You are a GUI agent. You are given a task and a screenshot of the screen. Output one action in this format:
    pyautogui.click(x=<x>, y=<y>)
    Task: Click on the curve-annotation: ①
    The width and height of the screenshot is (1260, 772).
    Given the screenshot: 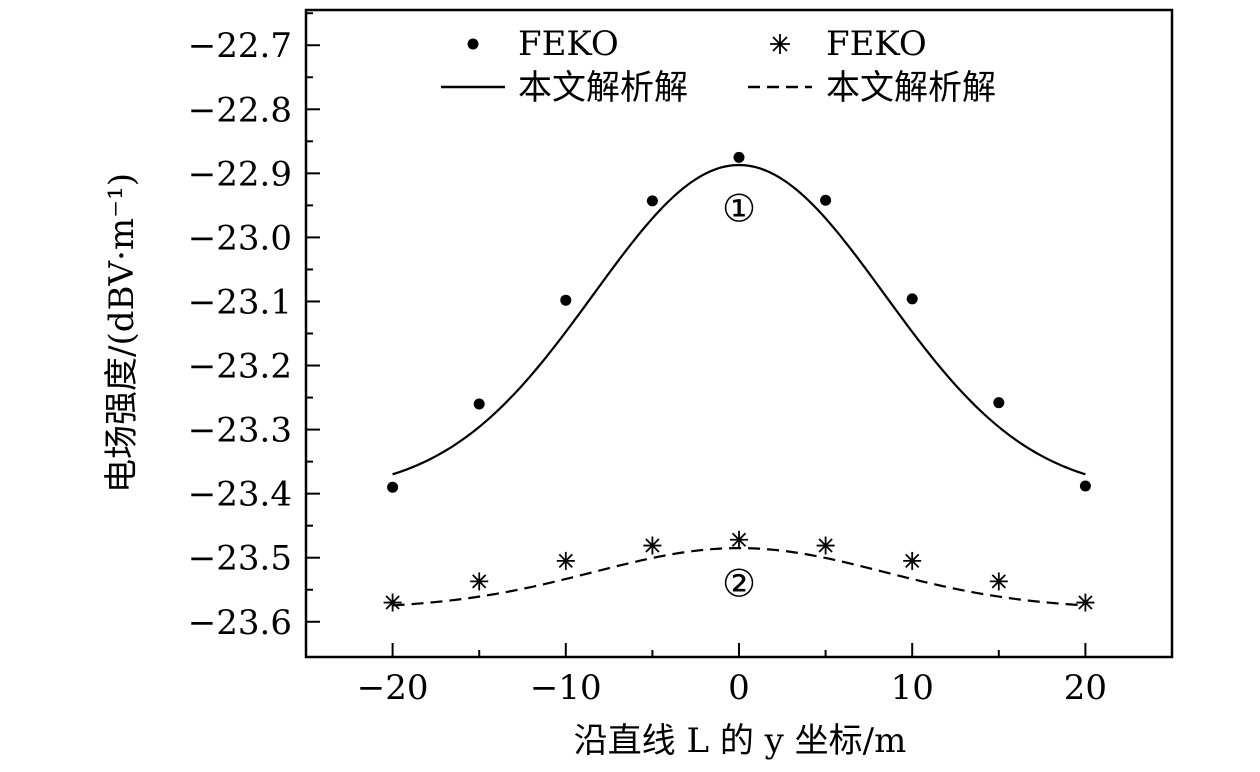 What is the action you would take?
    pyautogui.click(x=739, y=209)
    